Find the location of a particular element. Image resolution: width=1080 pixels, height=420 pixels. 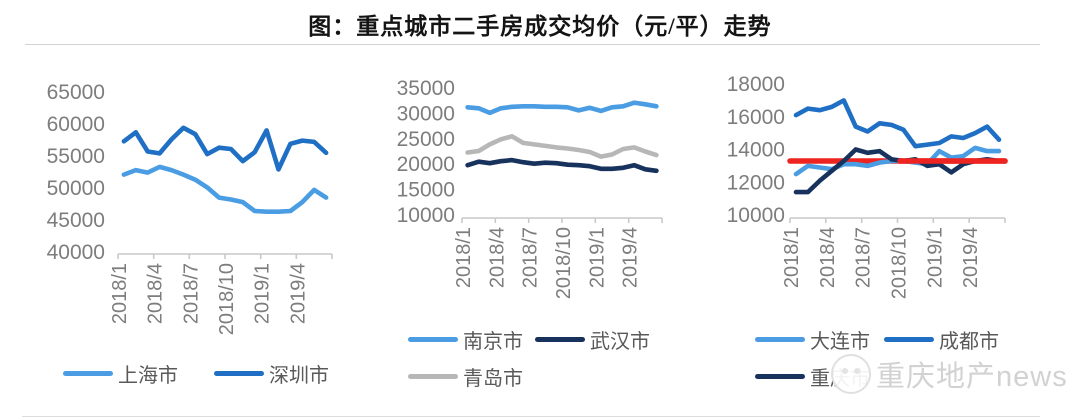

watermark: 重庆地产news is located at coordinates (949, 374).